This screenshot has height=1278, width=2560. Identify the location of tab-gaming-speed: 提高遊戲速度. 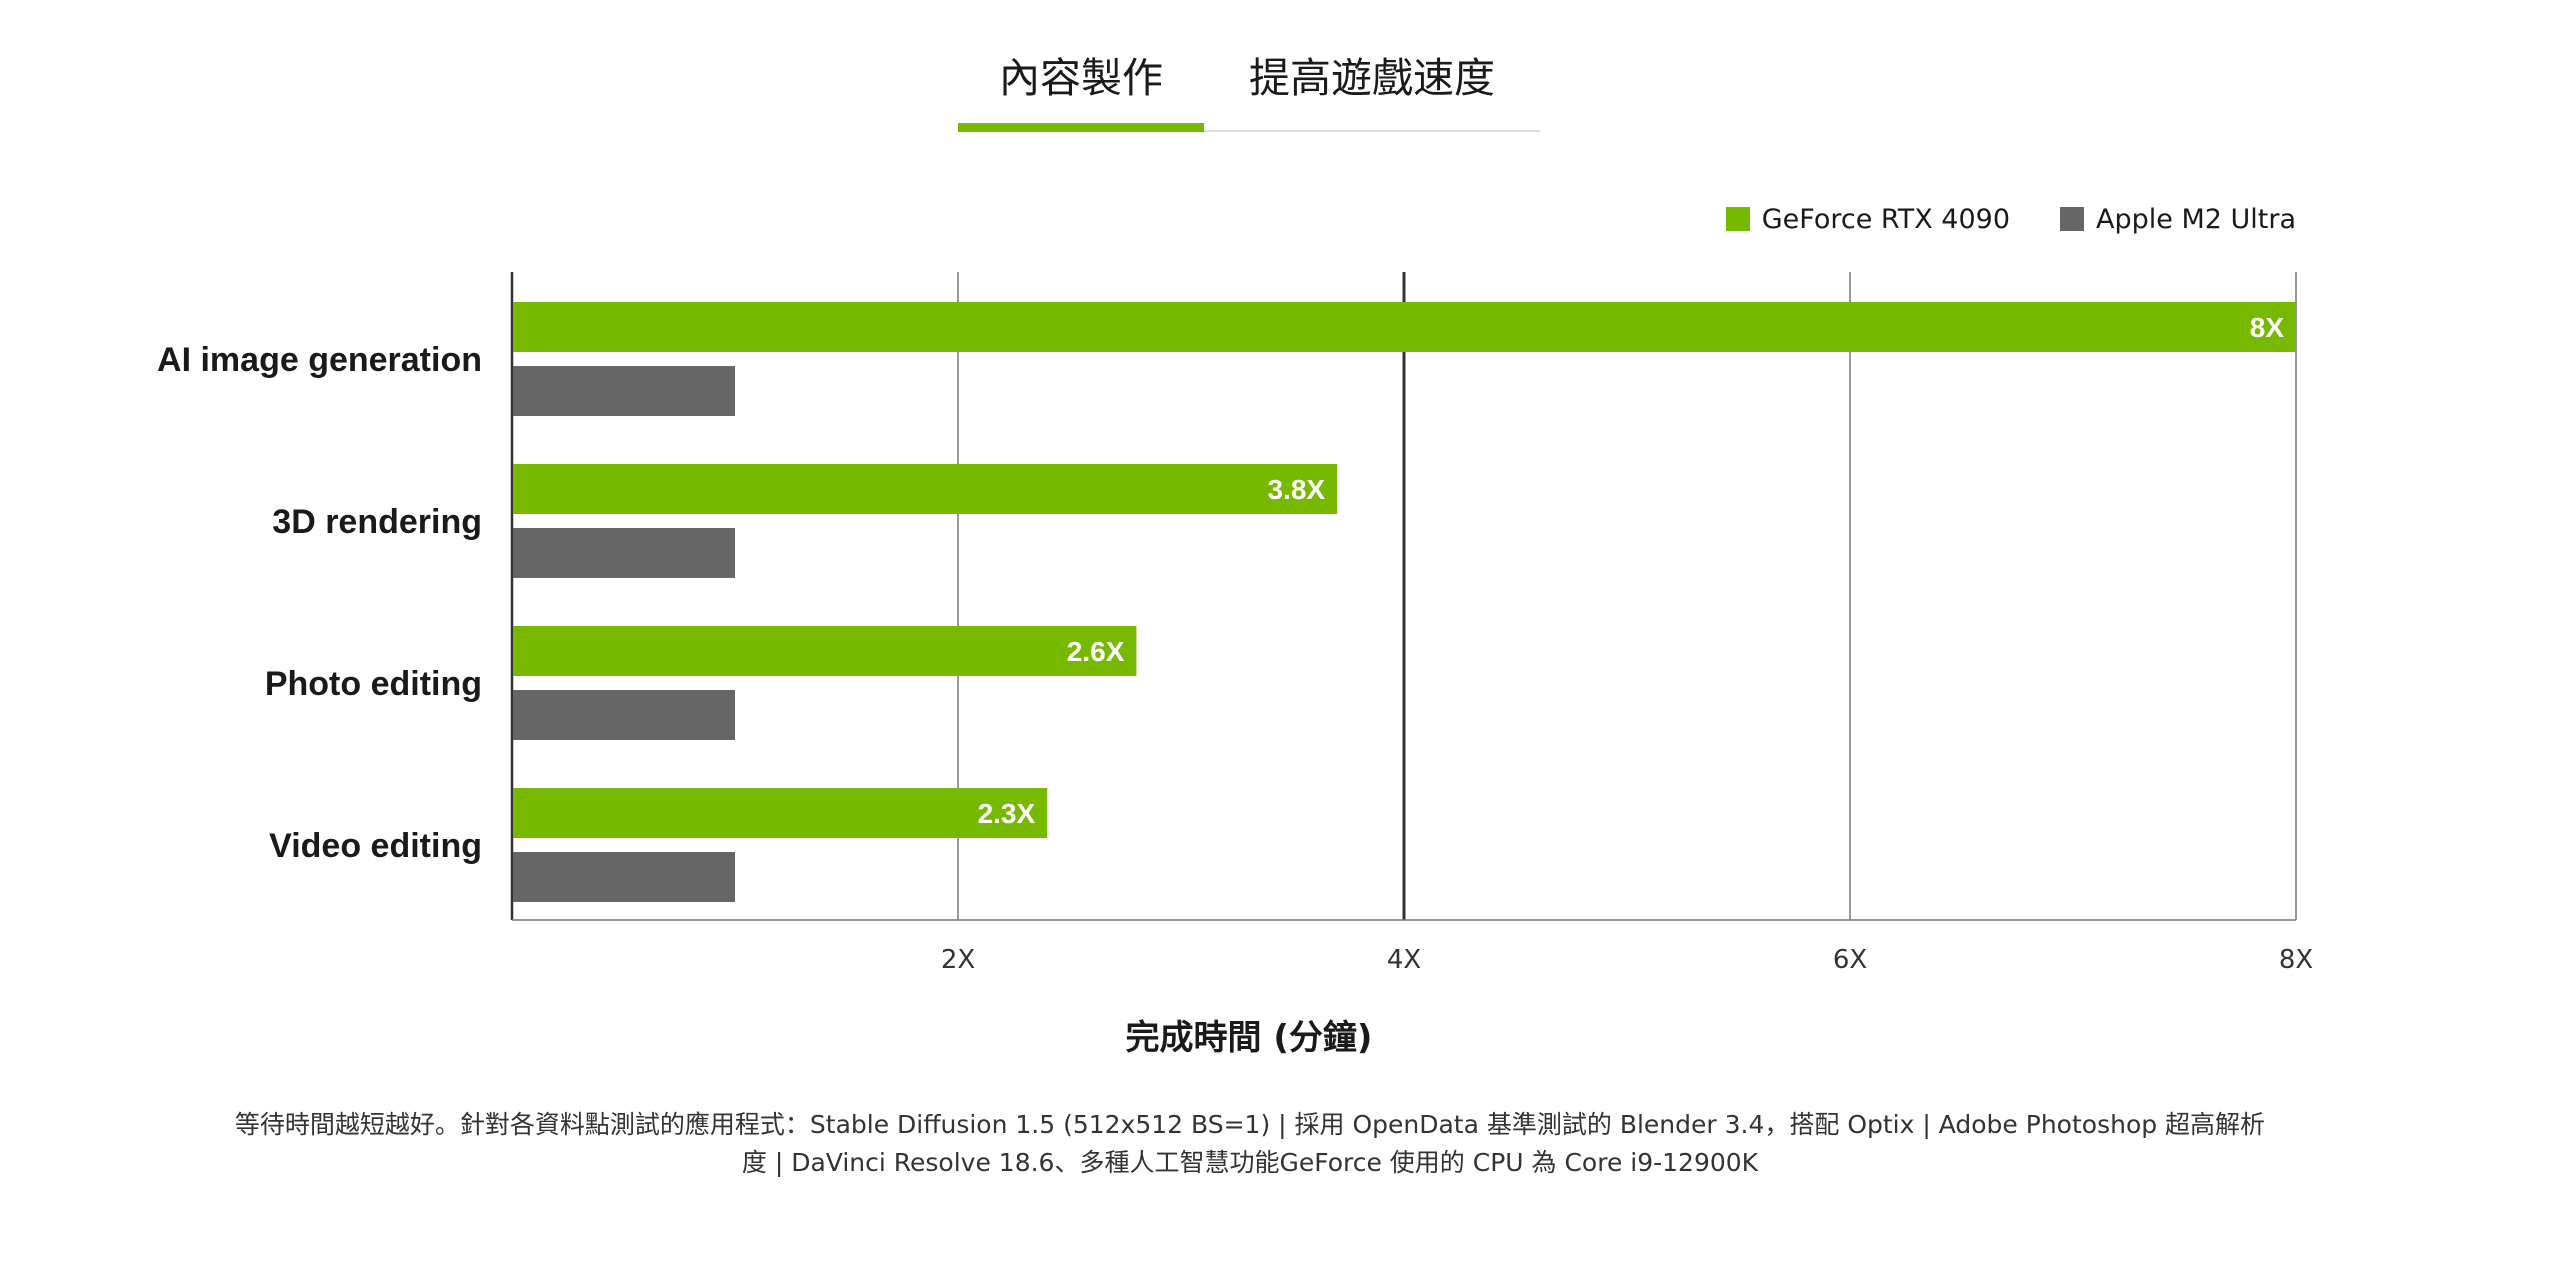
(1372, 78).